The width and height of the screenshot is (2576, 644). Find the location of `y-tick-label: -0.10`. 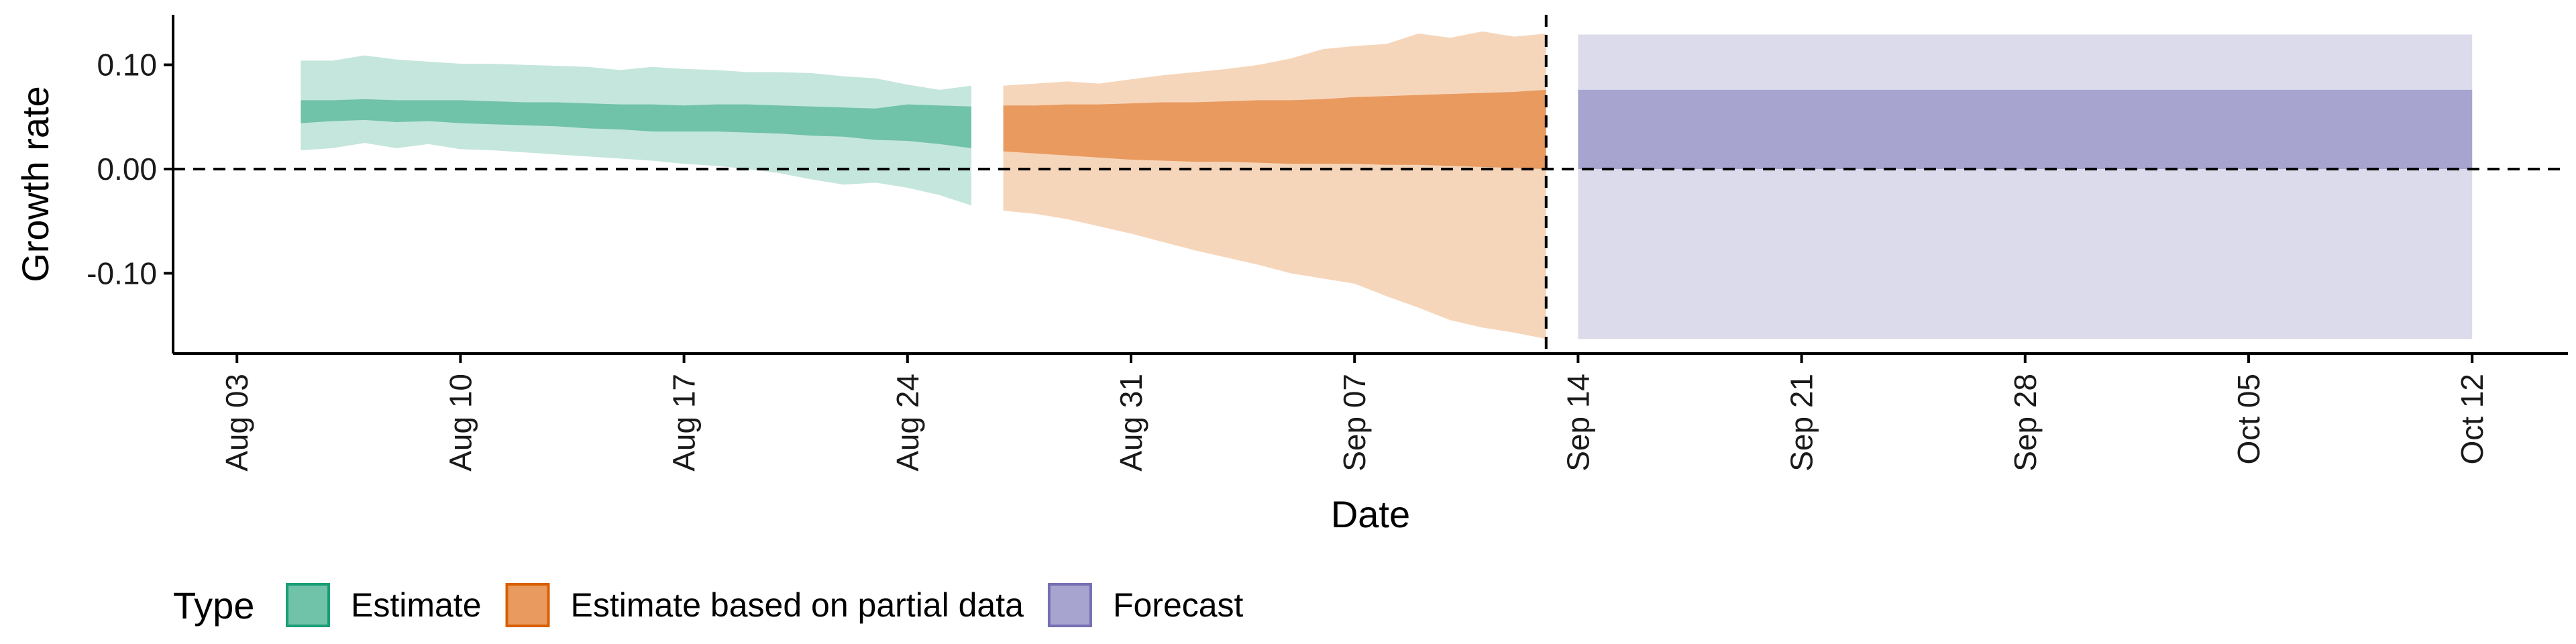

y-tick-label: -0.10 is located at coordinates (122, 273).